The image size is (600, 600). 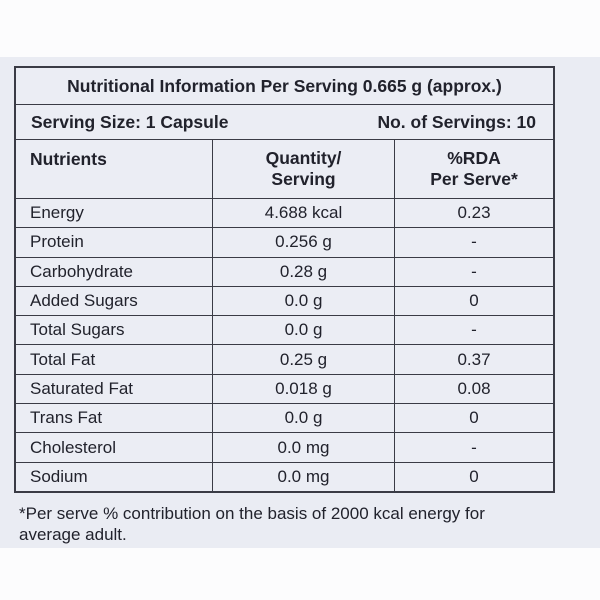 What do you see at coordinates (303, 213) in the screenshot?
I see `nutrient-quantity: 4.688 kcal` at bounding box center [303, 213].